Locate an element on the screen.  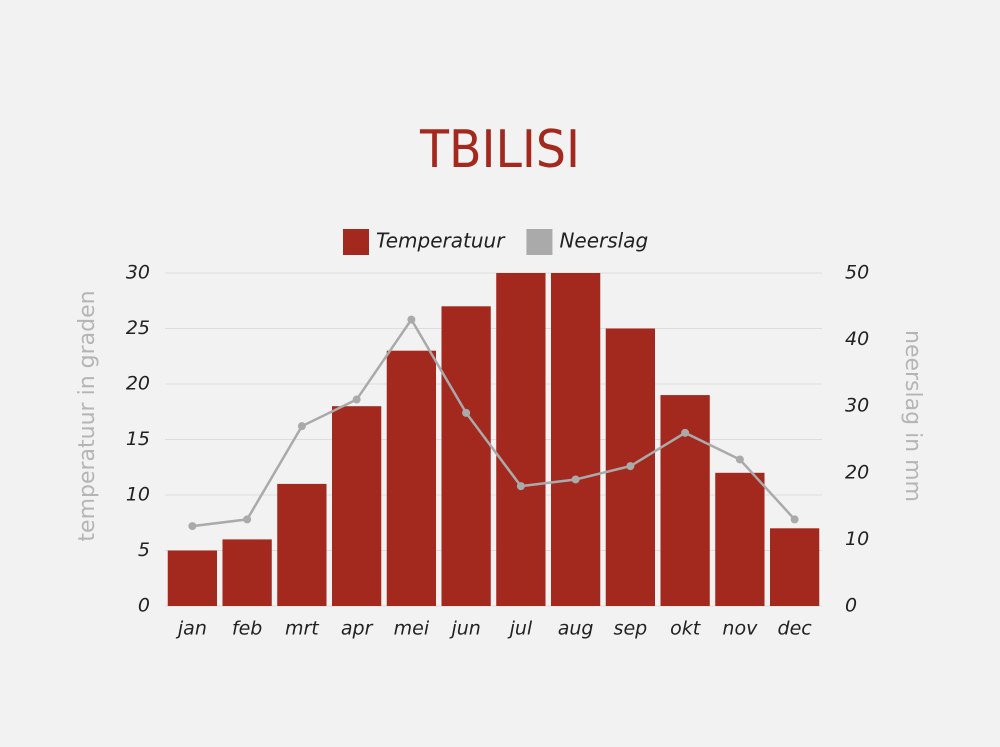
y2-tick-label: 0 is located at coordinates (851, 606).